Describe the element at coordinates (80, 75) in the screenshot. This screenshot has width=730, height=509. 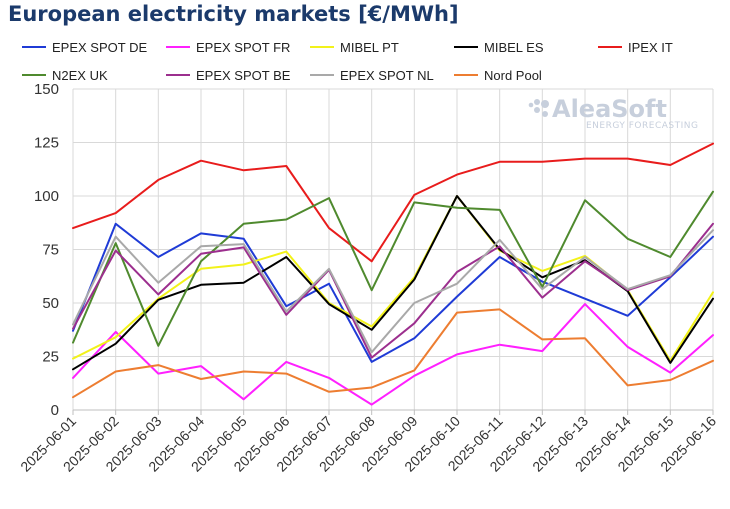
I see `legend-label: N2EX UK` at that location.